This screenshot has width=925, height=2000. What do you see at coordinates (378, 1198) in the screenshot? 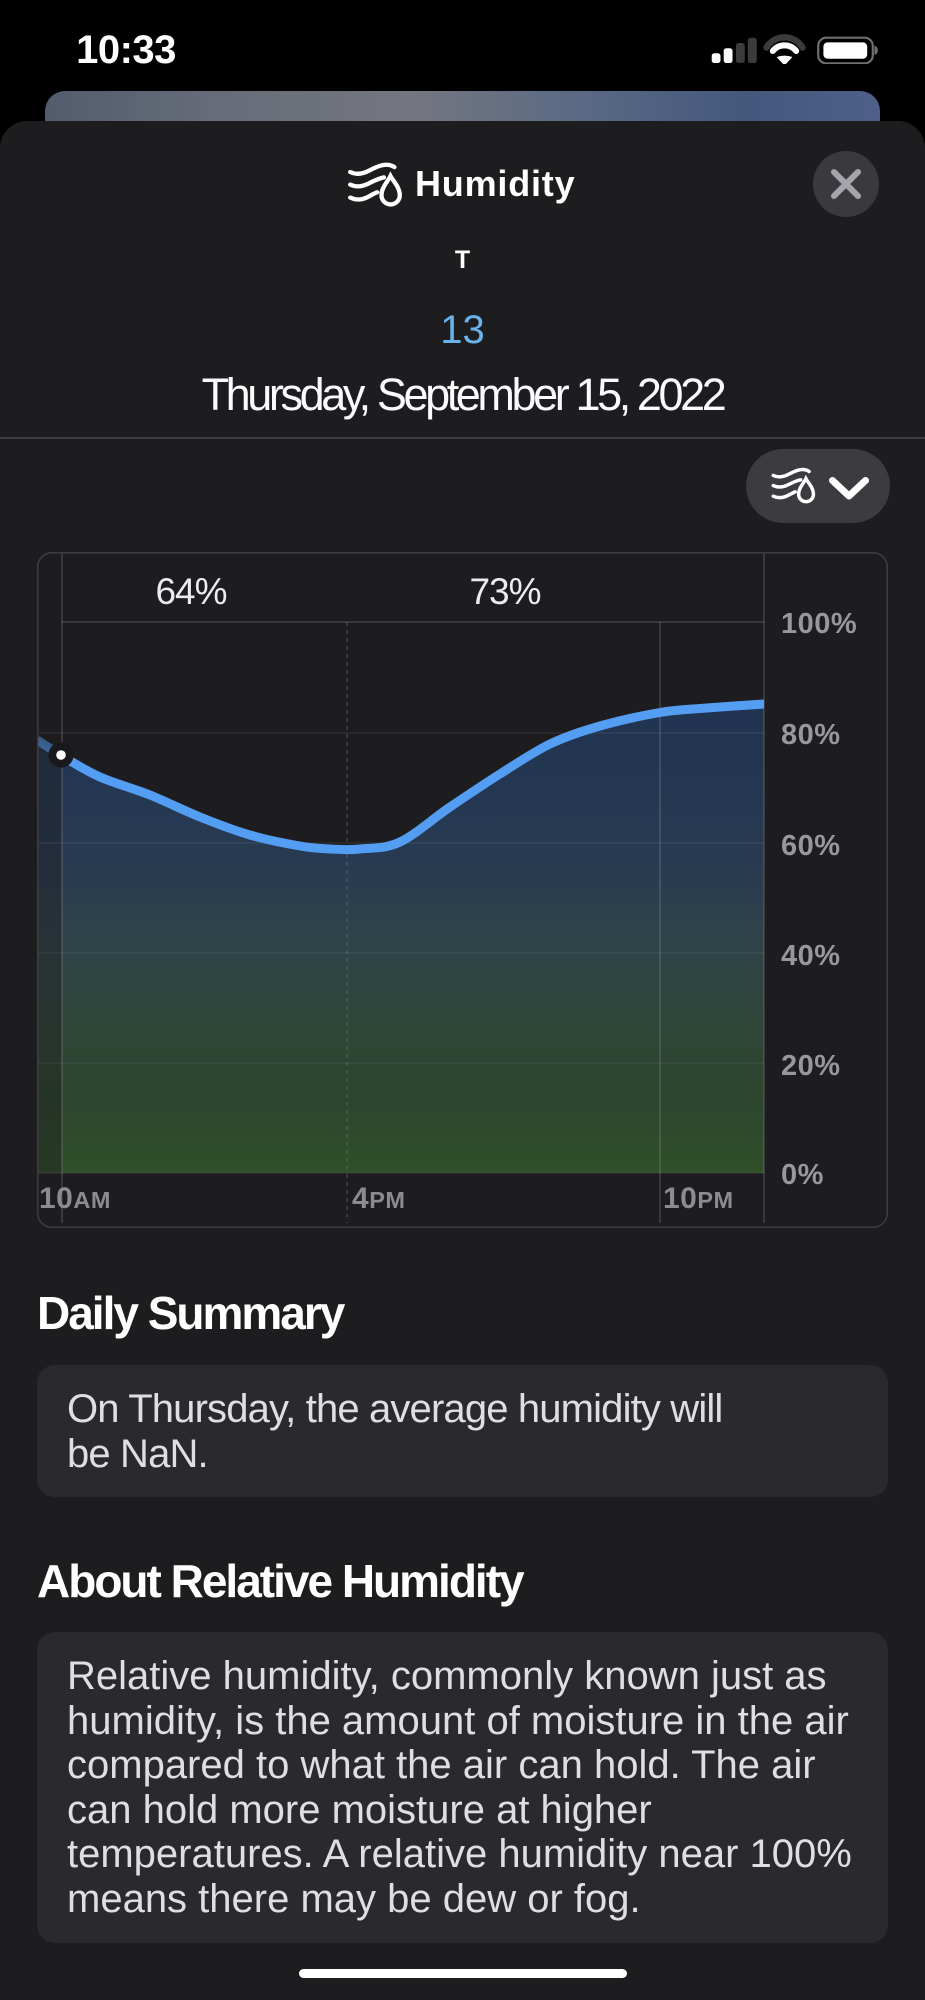
I see `svg-text: 4PM` at bounding box center [378, 1198].